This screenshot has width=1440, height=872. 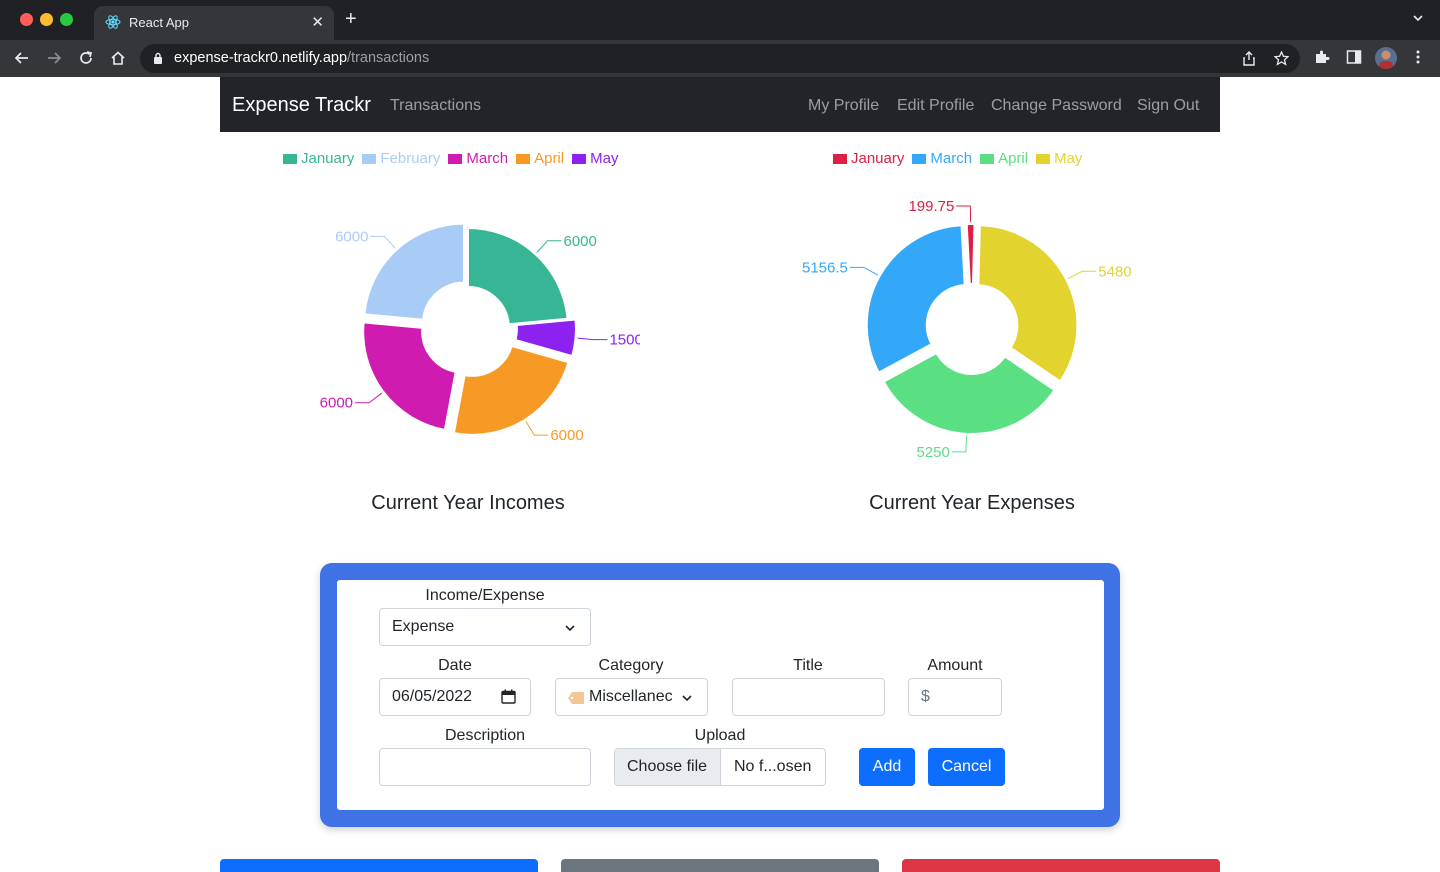 What do you see at coordinates (966, 767) in the screenshot?
I see `cancel-button: Cancel` at bounding box center [966, 767].